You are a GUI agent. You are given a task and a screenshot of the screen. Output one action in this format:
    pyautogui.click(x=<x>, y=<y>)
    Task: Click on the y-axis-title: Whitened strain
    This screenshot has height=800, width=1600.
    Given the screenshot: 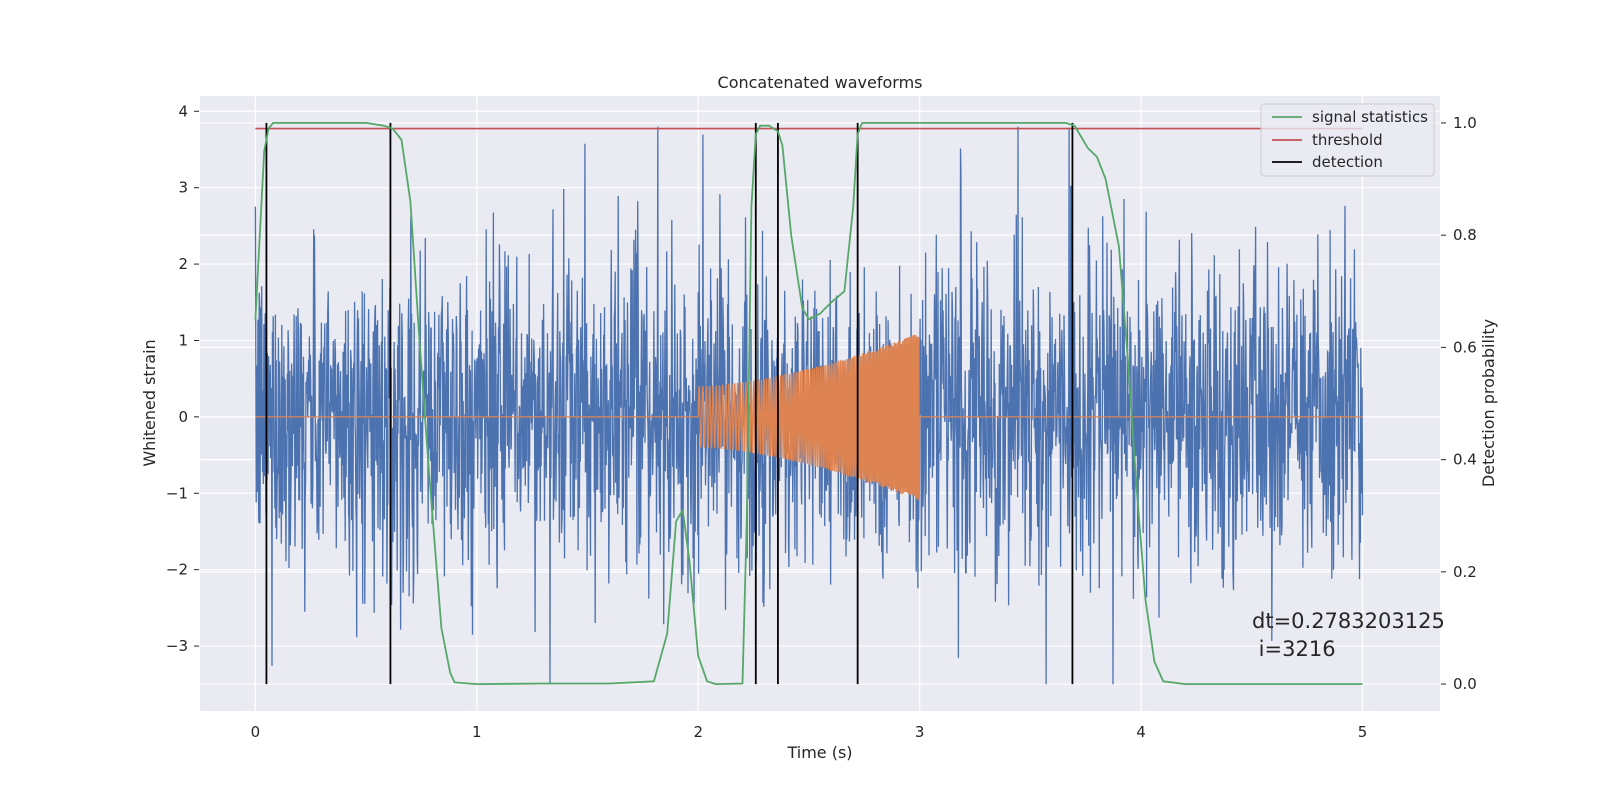 What is the action you would take?
    pyautogui.click(x=149, y=402)
    